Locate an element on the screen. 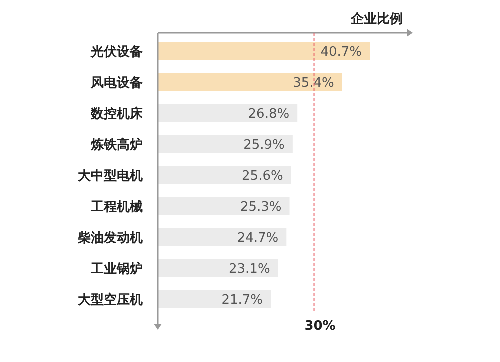  data-label: 25.9% is located at coordinates (264, 145).